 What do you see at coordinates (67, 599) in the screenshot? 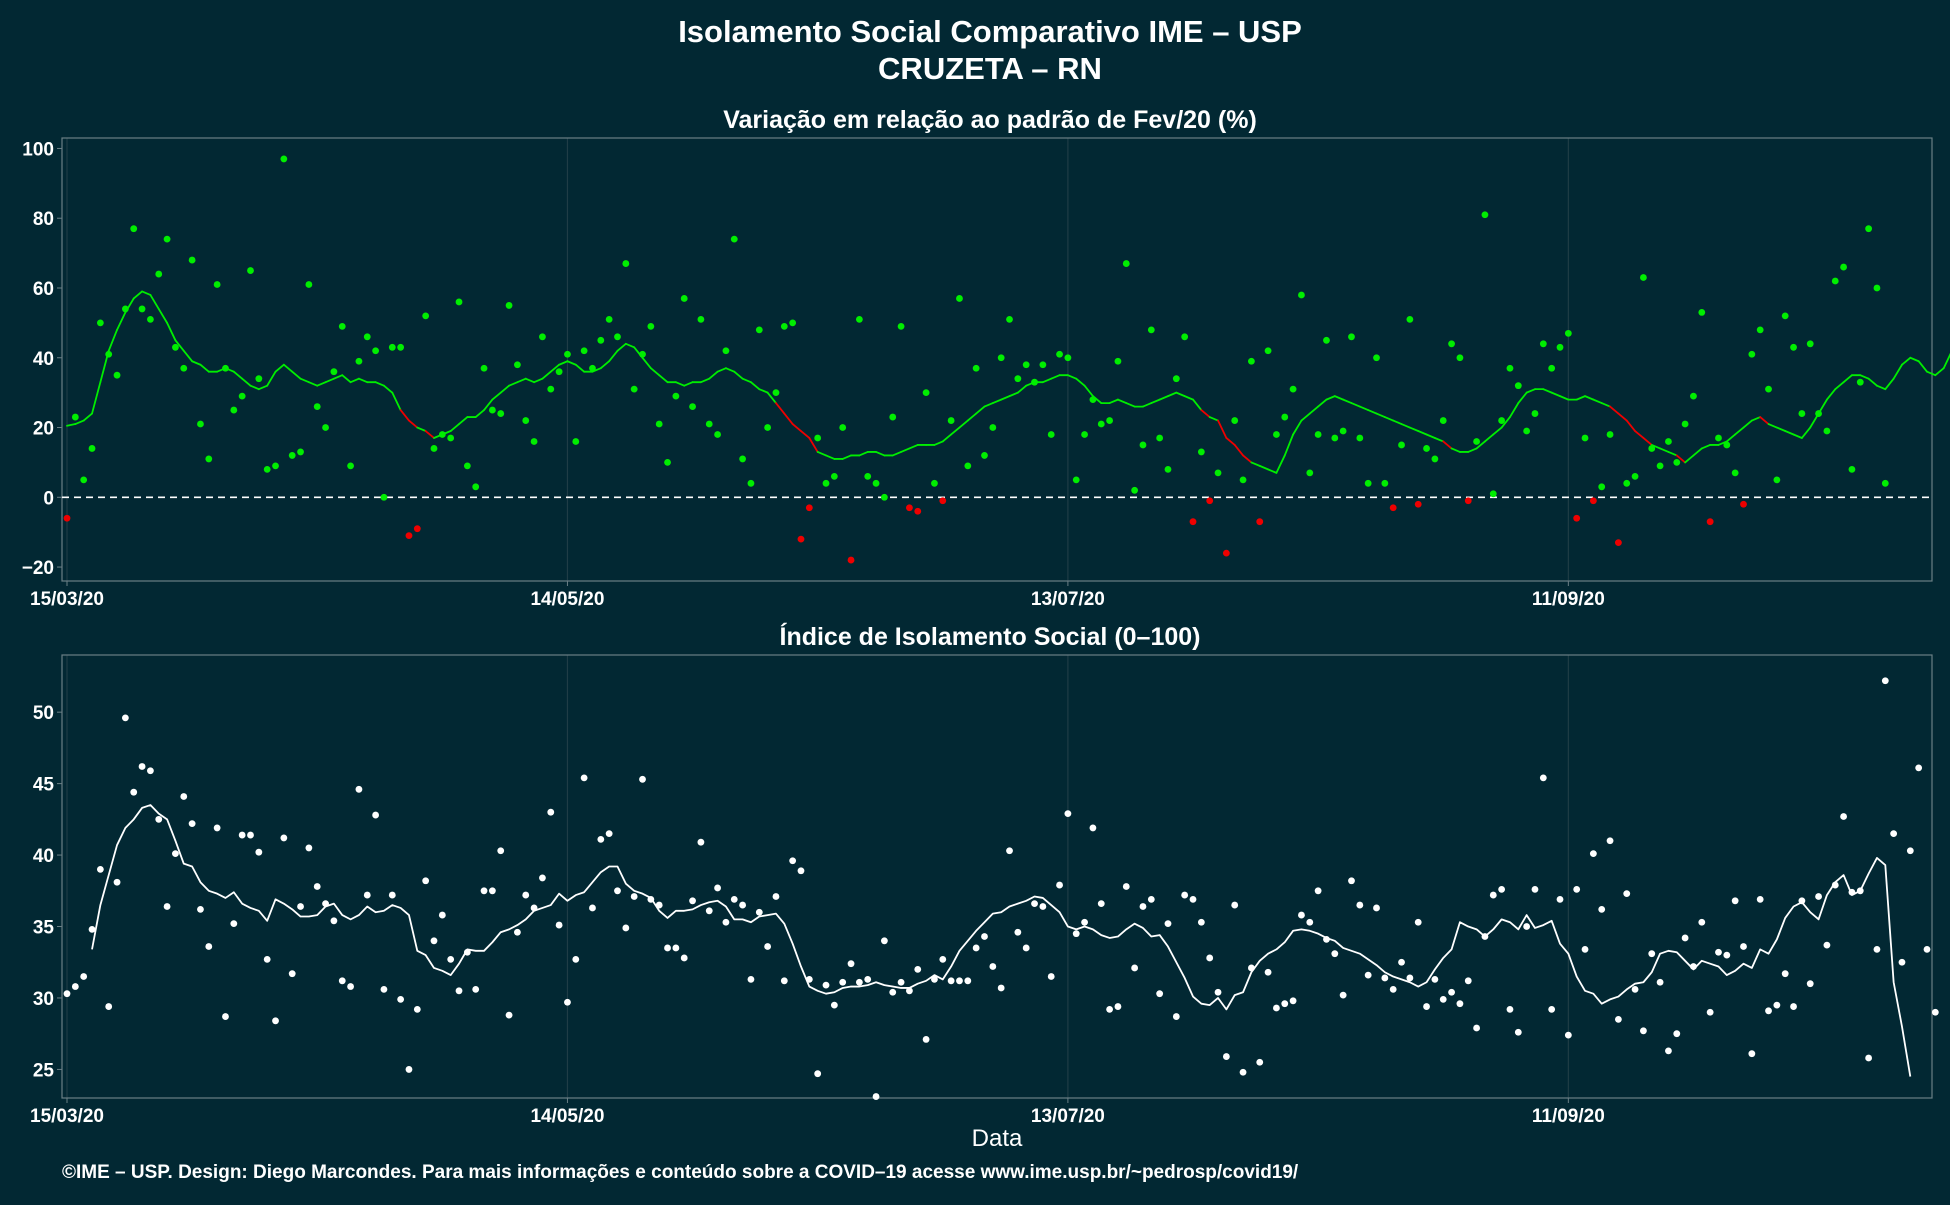
I see `x-tick-label: 15/03/20` at bounding box center [67, 599].